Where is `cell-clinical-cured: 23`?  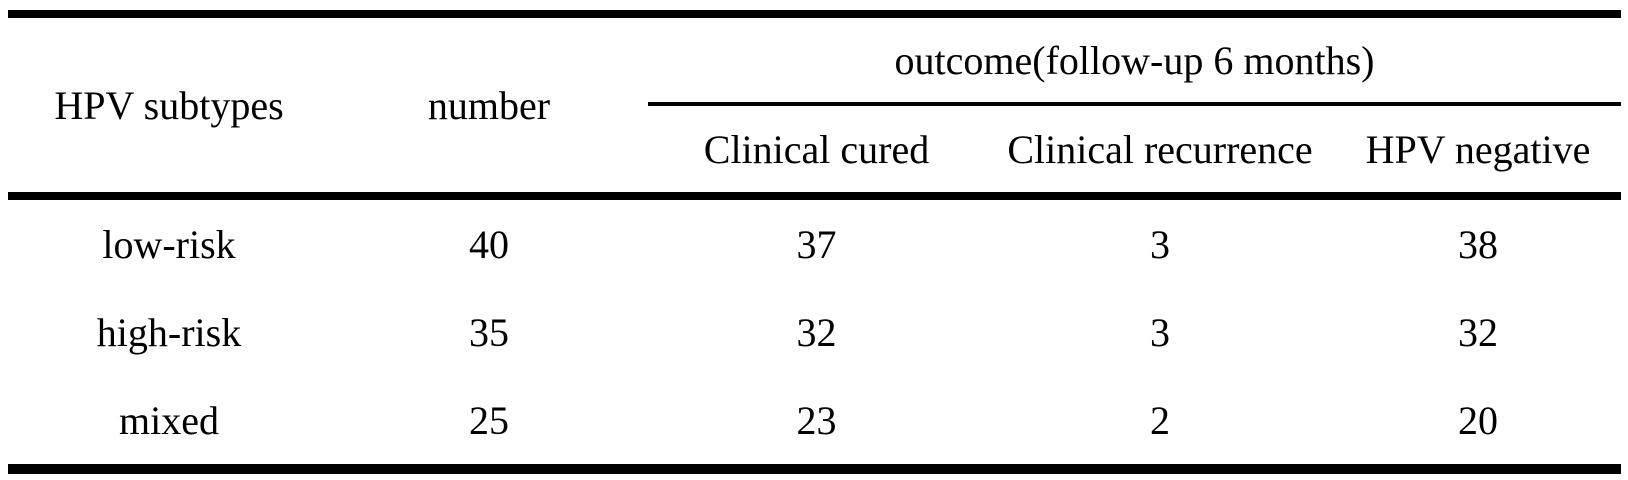
cell-clinical-cured: 23 is located at coordinates (816, 420).